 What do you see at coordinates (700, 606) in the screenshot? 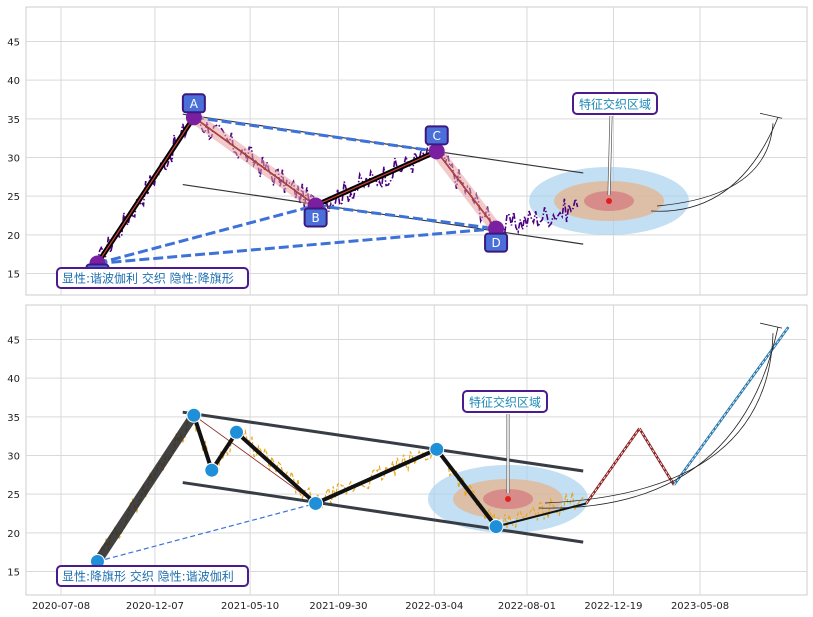
I see `x-tick-label: 2023-05-08` at bounding box center [700, 606].